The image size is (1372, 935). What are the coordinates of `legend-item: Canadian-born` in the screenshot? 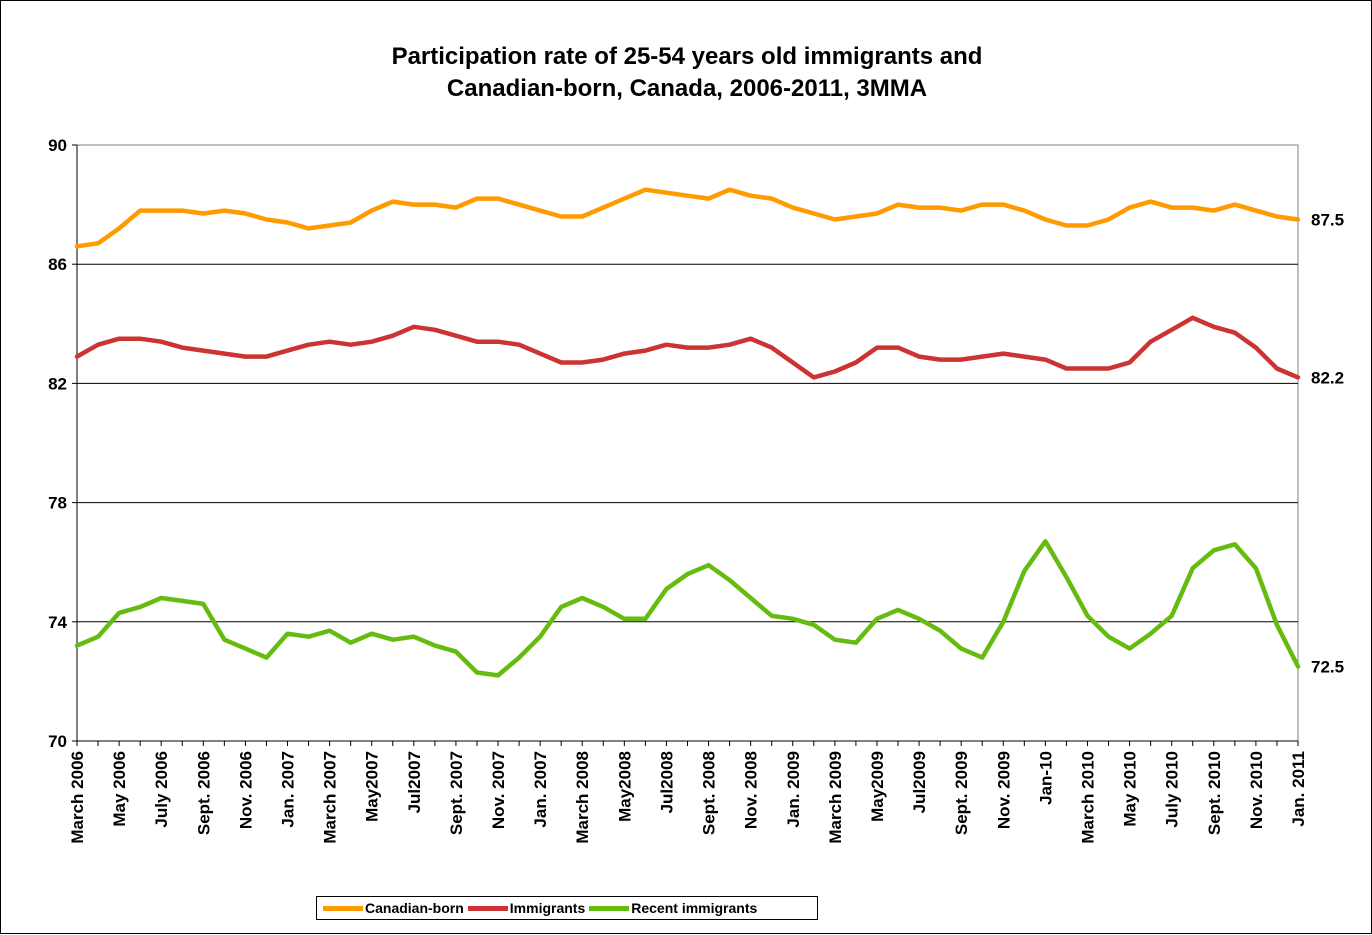 It's located at (393, 908).